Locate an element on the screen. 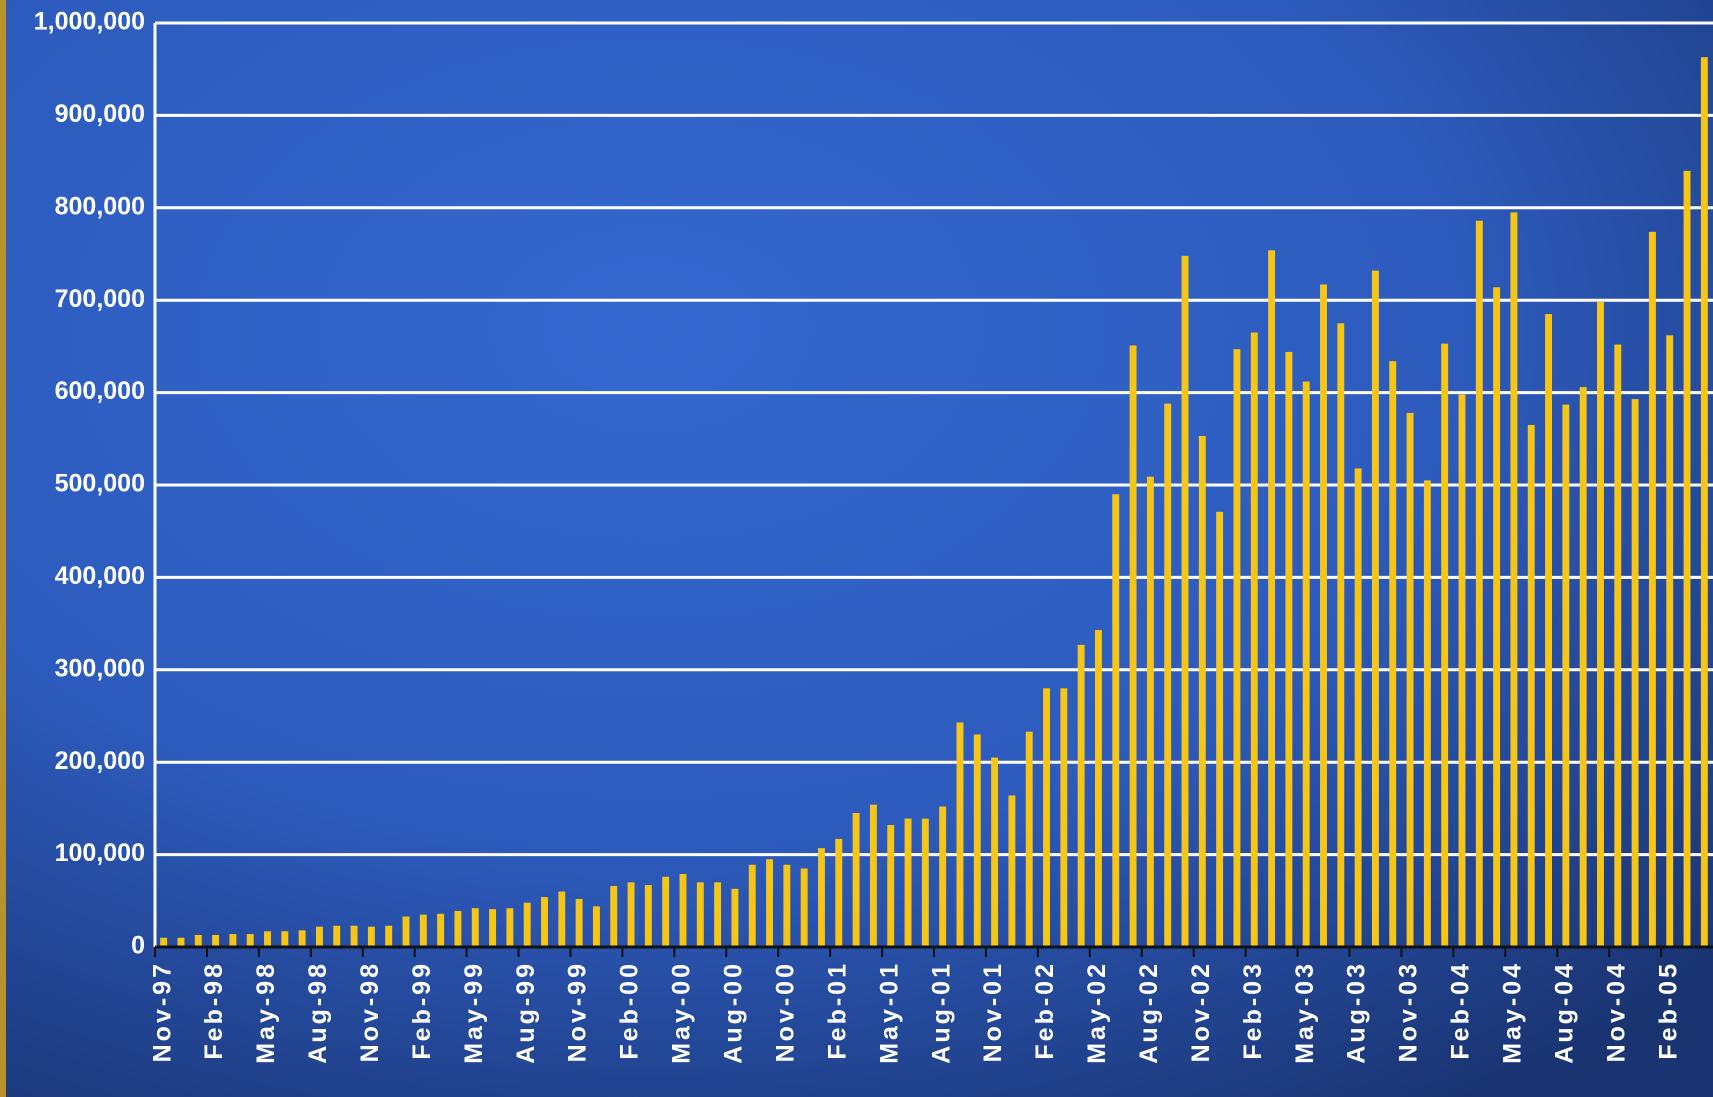  y-tick-label: 500,000 is located at coordinates (100, 484).